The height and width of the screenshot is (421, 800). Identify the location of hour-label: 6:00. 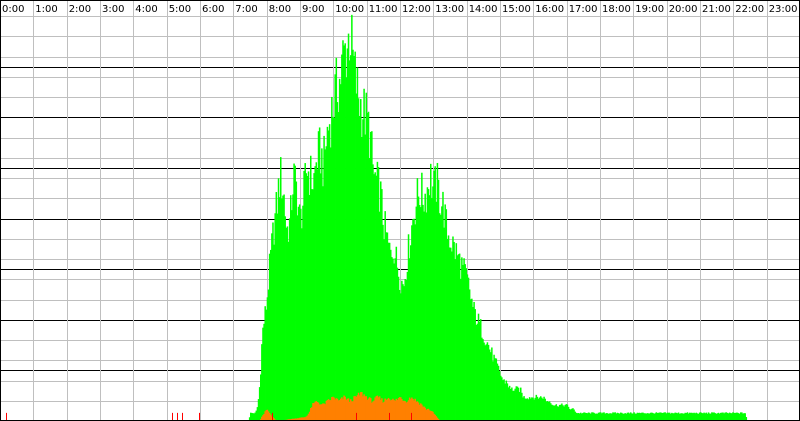
(213, 9).